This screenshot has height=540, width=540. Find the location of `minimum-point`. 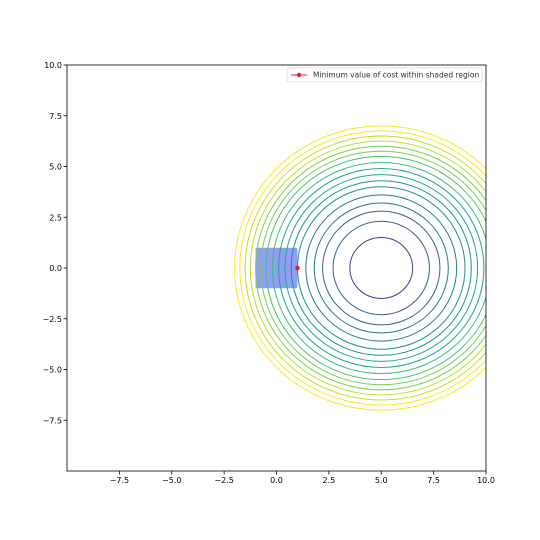

minimum-point is located at coordinates (297, 268).